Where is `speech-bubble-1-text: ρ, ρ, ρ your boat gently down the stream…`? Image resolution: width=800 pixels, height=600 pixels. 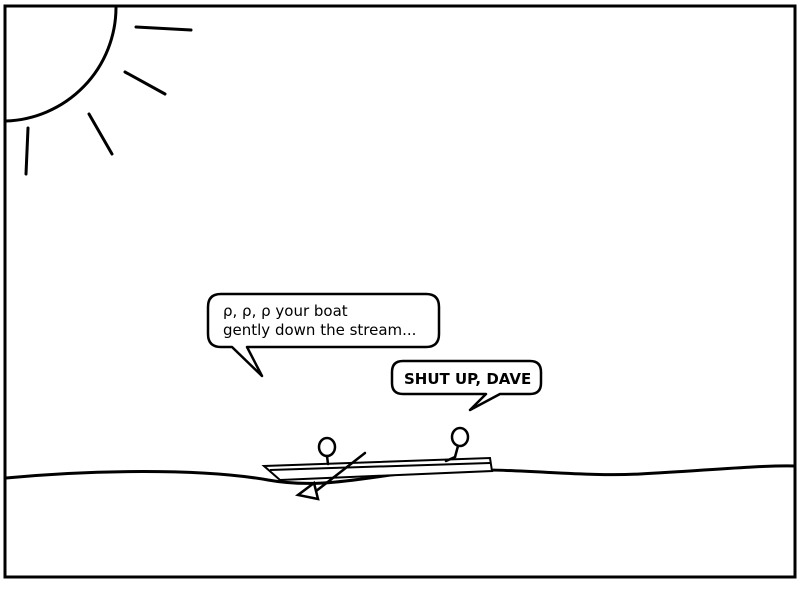 speech-bubble-1-text: ρ, ρ, ρ your boat gently down the stream… is located at coordinates (319, 320).